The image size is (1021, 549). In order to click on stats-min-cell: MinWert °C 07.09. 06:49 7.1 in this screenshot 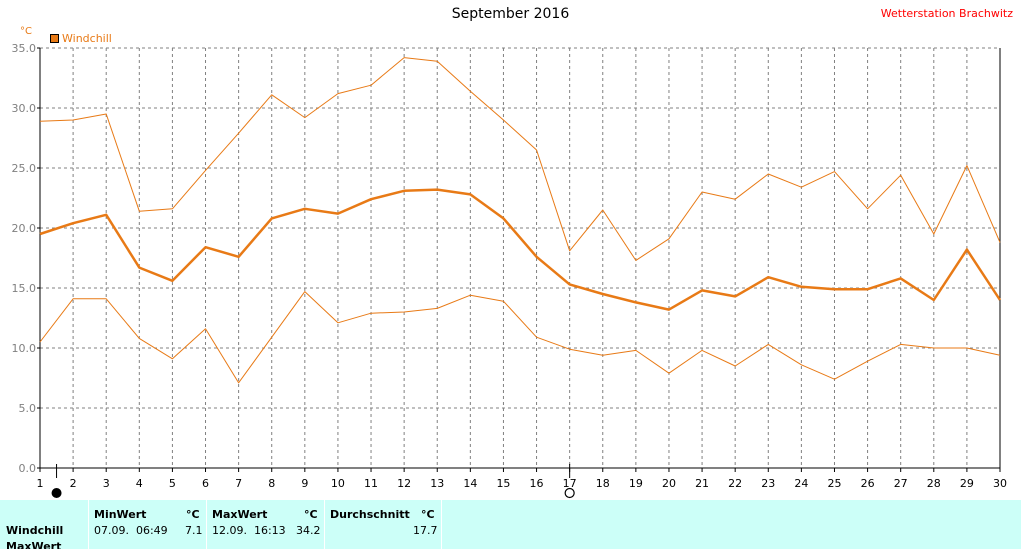, I will do `click(147, 524)`.